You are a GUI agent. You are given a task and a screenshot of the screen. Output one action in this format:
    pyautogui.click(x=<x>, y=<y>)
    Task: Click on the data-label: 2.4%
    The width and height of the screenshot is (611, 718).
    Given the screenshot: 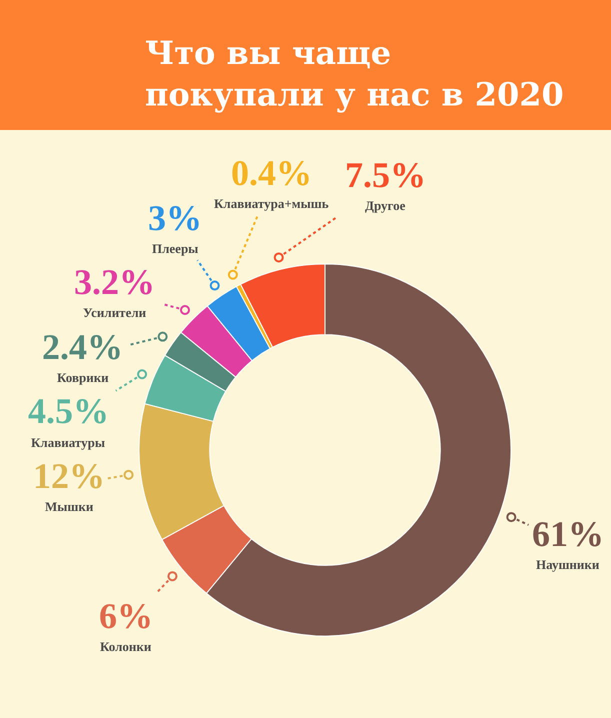 What is the action you would take?
    pyautogui.click(x=82, y=347)
    